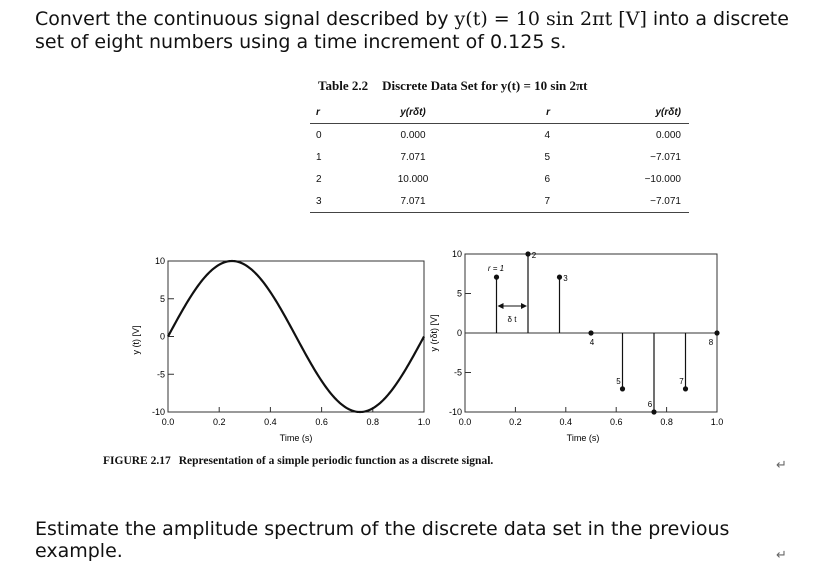 The width and height of the screenshot is (822, 563). What do you see at coordinates (547, 135) in the screenshot?
I see `table-cell: 4` at bounding box center [547, 135].